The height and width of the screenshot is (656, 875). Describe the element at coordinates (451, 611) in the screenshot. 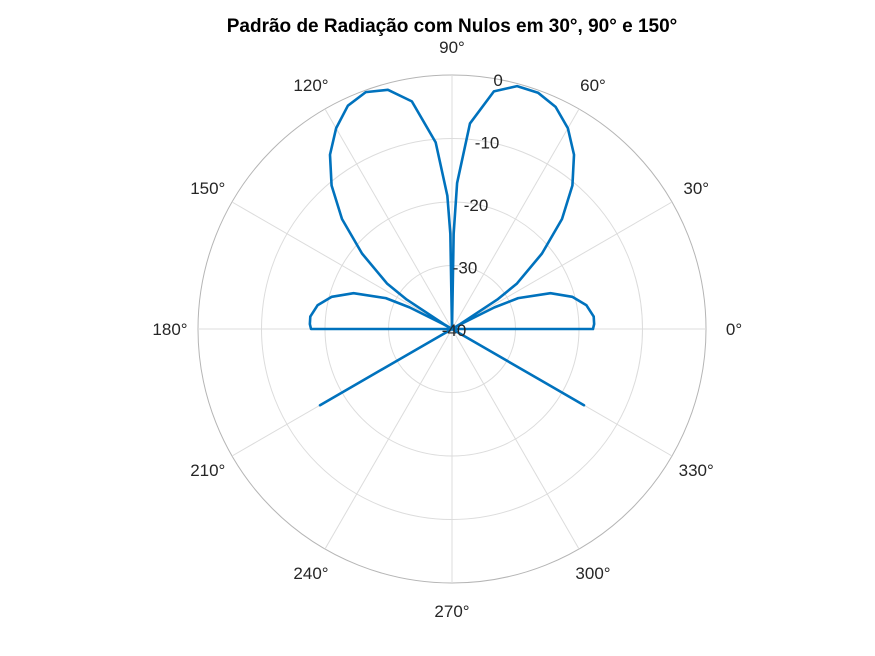

I see `angle-tick-label: 270°` at that location.